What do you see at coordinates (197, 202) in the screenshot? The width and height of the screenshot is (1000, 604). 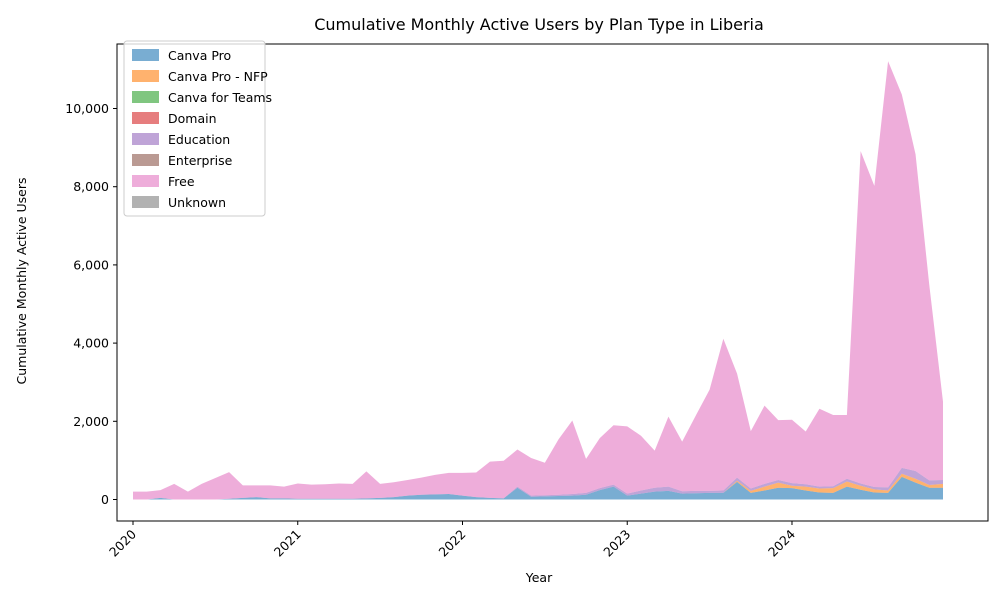 I see `legend-label: Unknown` at bounding box center [197, 202].